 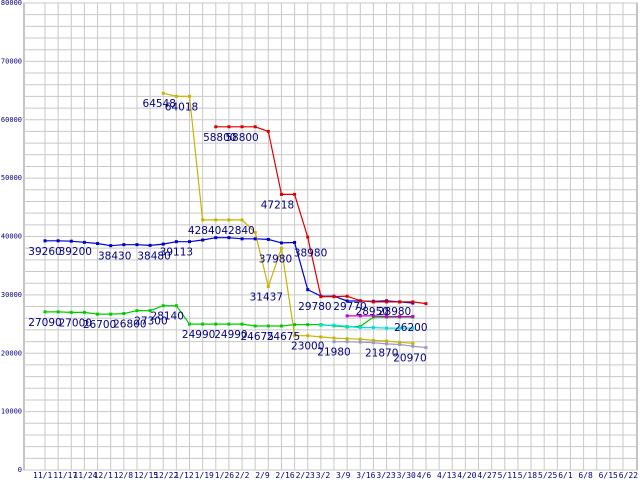 I want to click on x-tick-label: 3/2, so click(x=323, y=475).